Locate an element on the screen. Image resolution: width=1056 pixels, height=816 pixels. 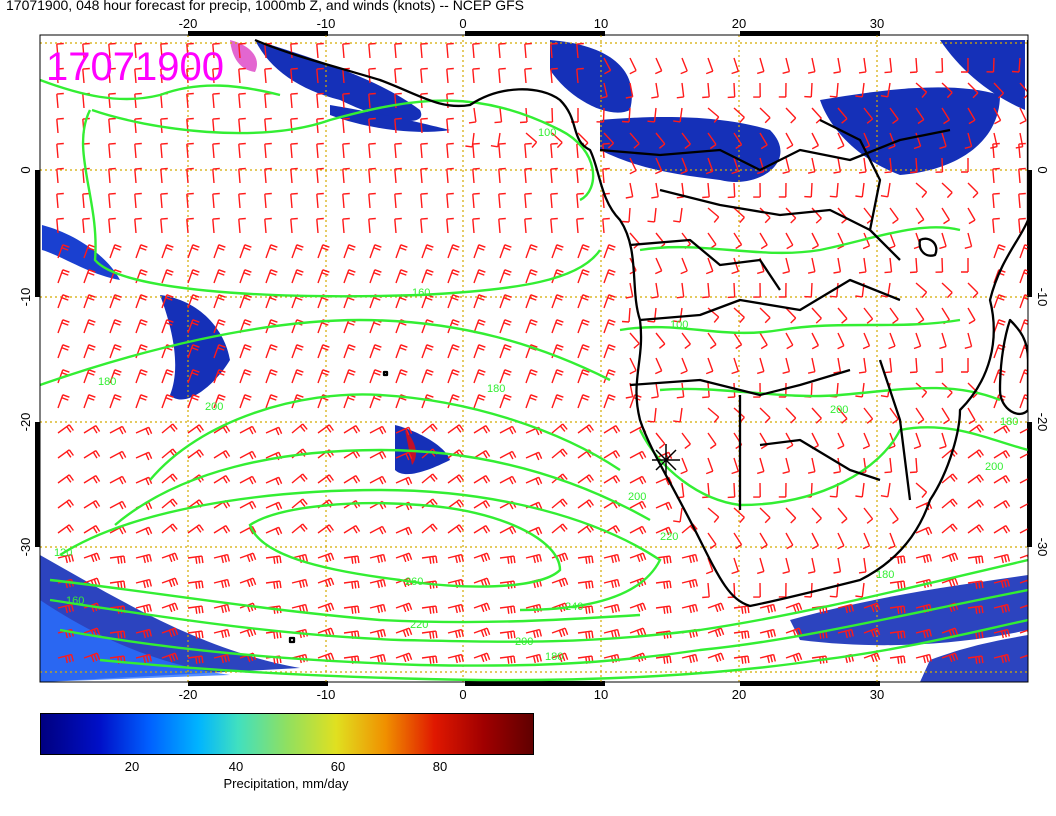
contour-label: 200 is located at coordinates (637, 497).